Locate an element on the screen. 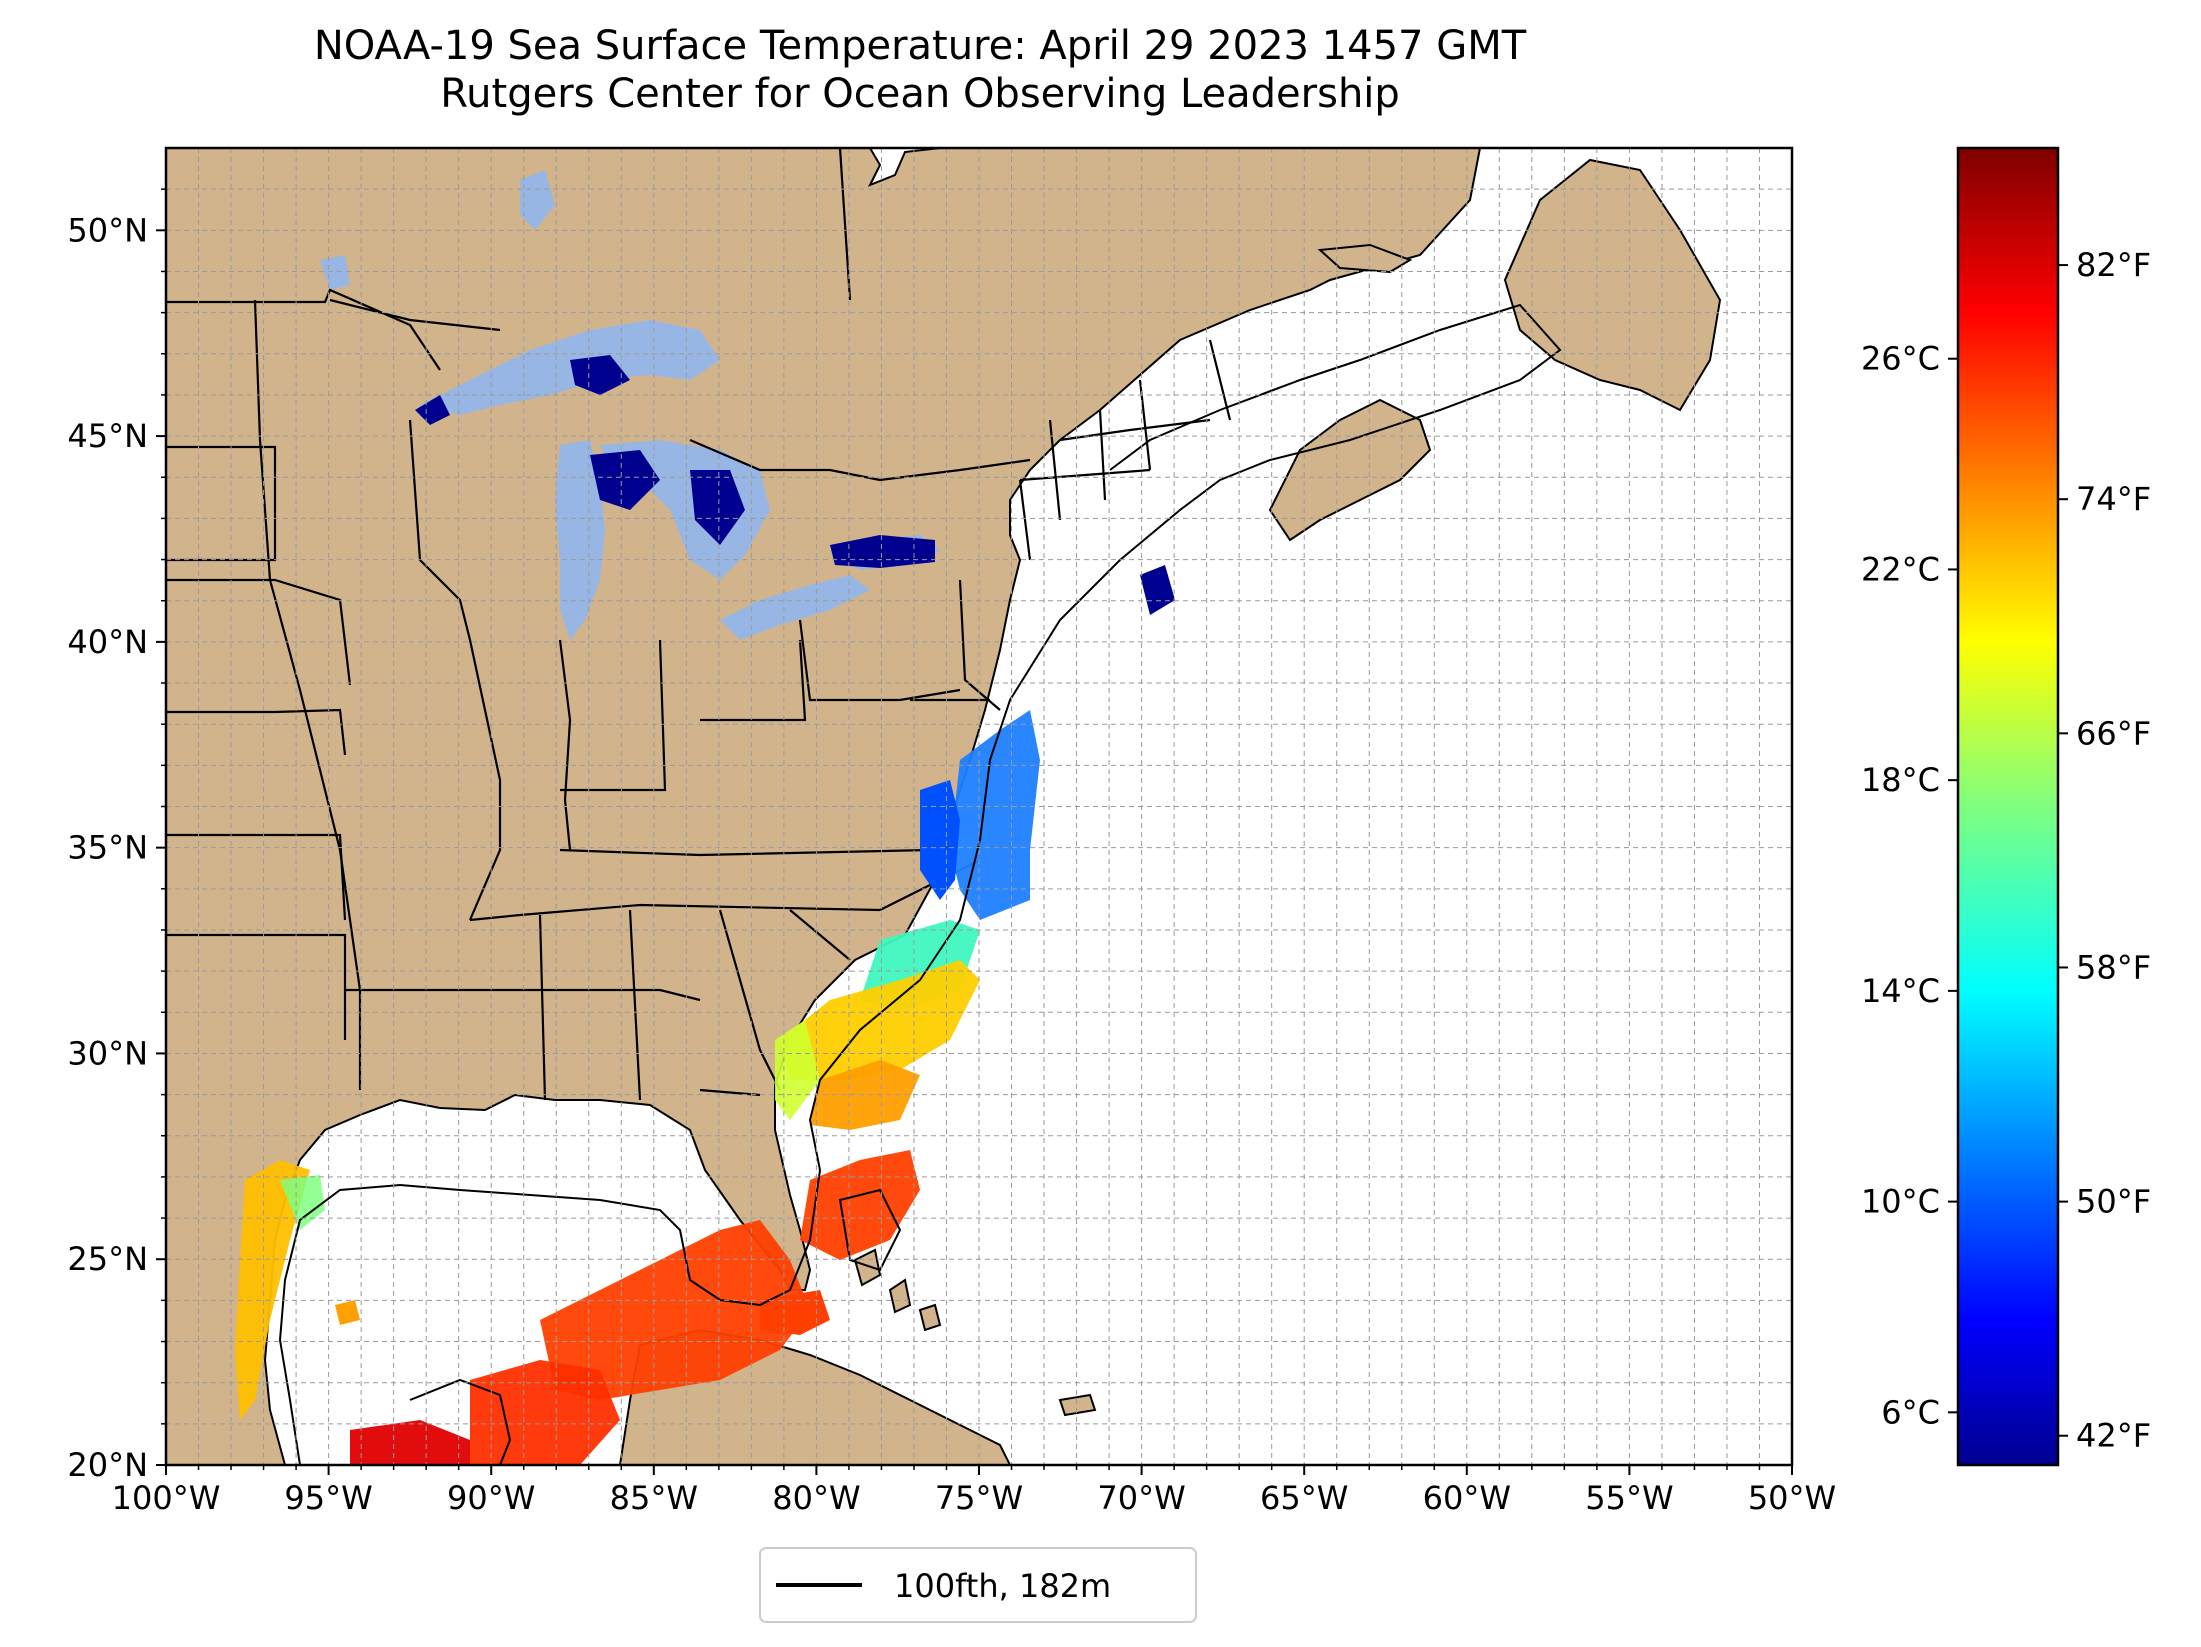 The image size is (2201, 1647). legend: 100fth, 182m is located at coordinates (978, 1585).